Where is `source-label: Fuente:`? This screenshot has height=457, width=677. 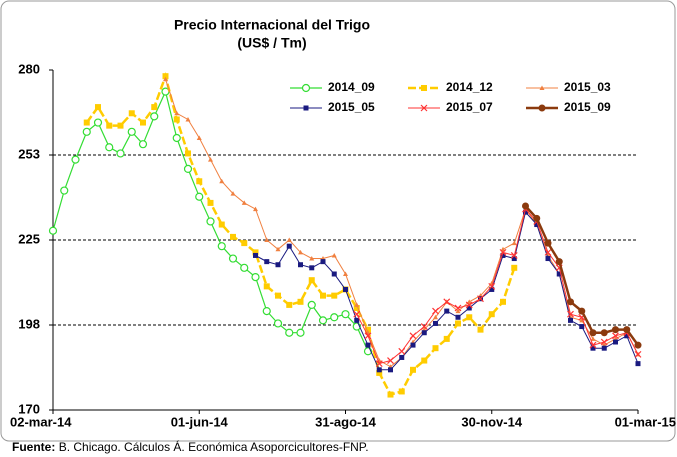
source-label: Fuente: is located at coordinates (33, 447).